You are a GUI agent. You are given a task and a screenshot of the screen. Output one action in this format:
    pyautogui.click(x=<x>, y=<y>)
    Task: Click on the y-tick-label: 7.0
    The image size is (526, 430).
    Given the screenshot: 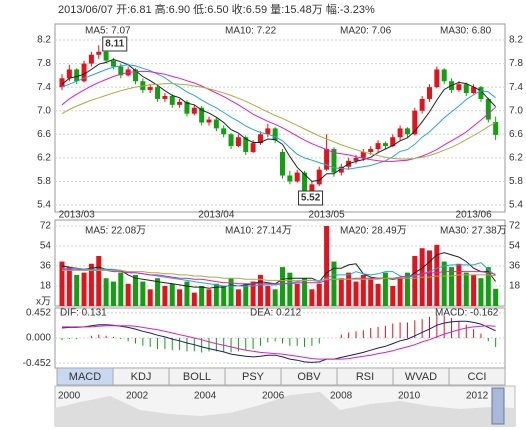 What is the action you would take?
    pyautogui.click(x=44, y=110)
    